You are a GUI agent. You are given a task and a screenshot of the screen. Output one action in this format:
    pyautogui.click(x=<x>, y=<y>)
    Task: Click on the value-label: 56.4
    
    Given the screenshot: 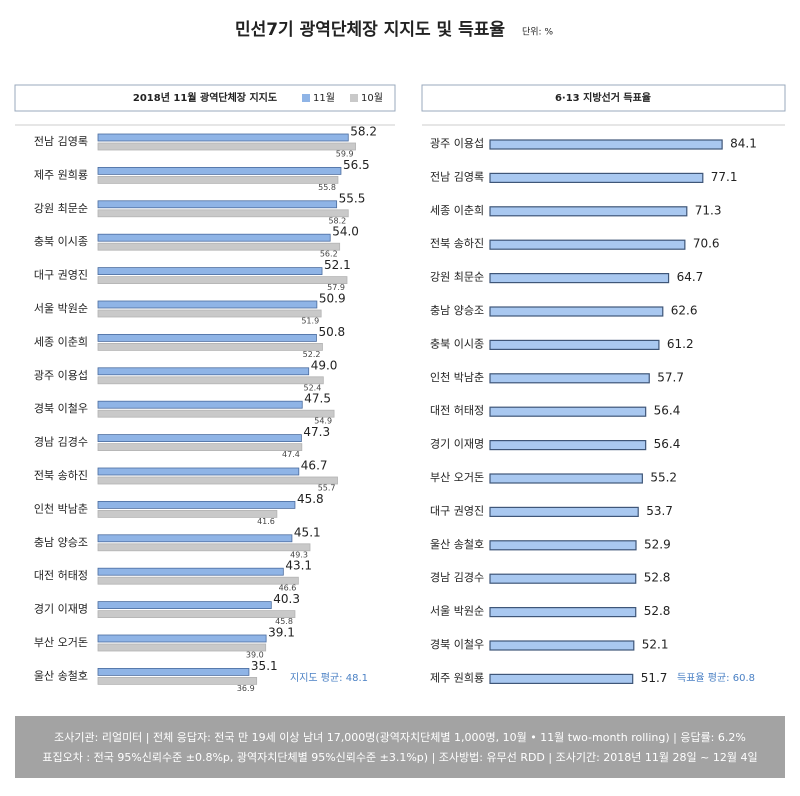 What is the action you would take?
    pyautogui.click(x=667, y=411)
    